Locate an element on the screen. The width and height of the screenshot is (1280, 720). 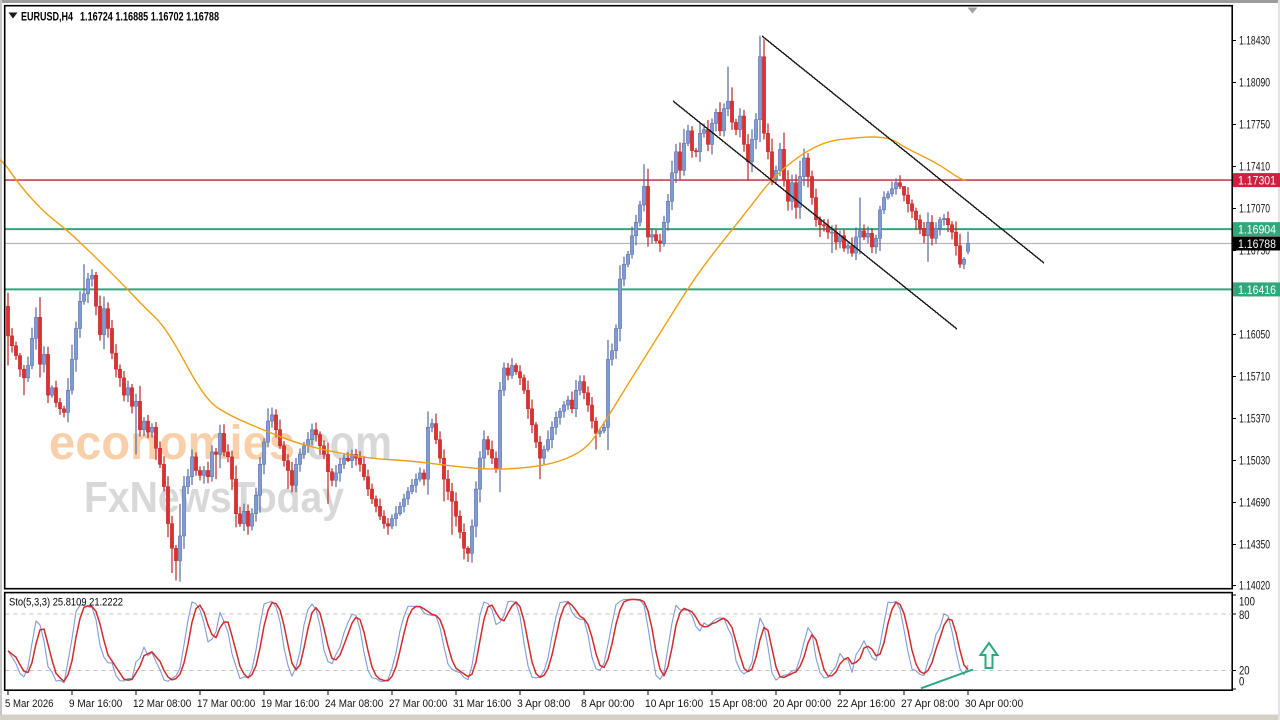
trendline-channel-lower is located at coordinates (815, 215).